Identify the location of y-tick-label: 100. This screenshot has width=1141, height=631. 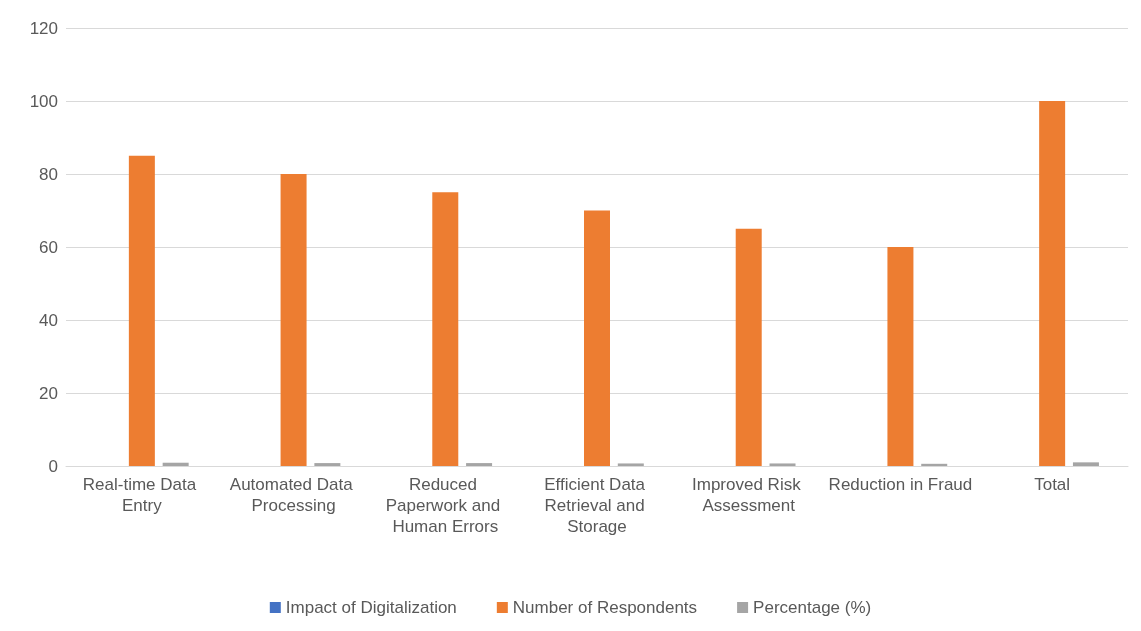
(43, 101).